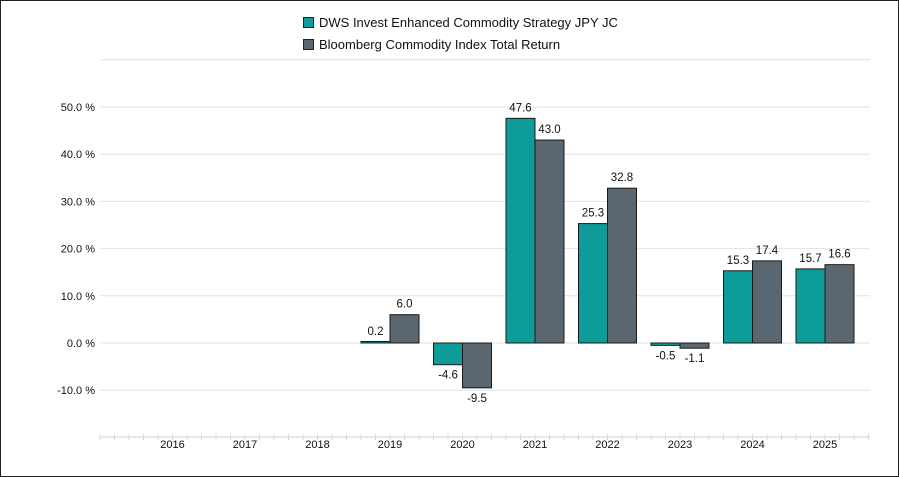  What do you see at coordinates (317, 445) in the screenshot?
I see `x-tick-label: 2018` at bounding box center [317, 445].